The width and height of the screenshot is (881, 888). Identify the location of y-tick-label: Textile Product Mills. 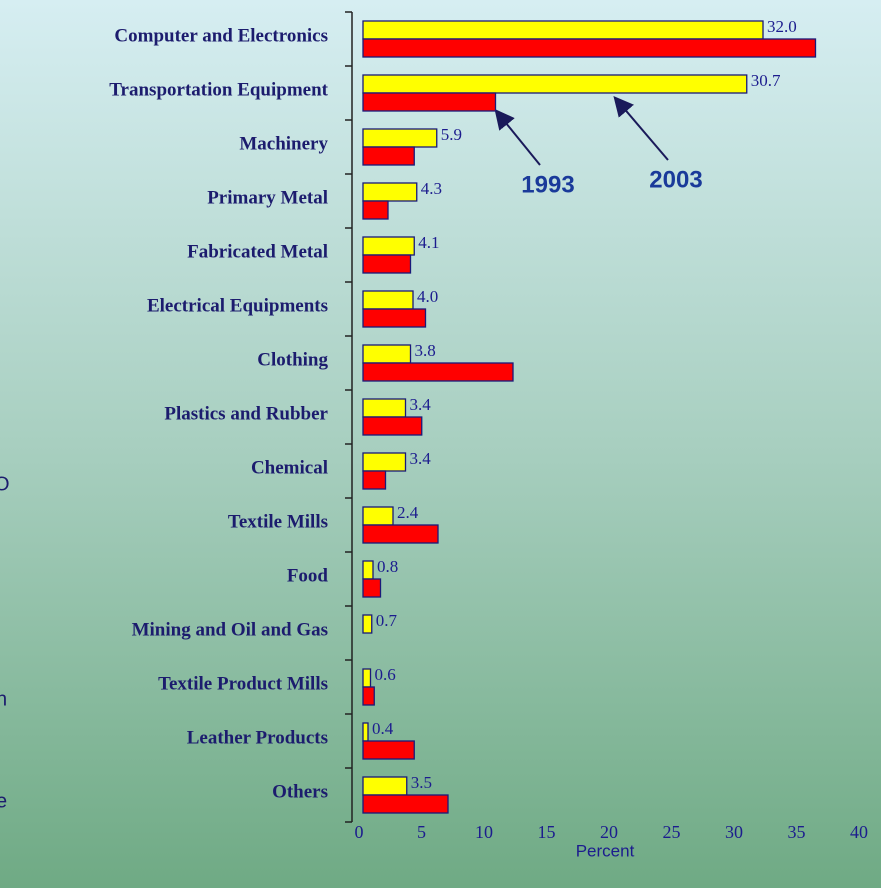
(243, 683).